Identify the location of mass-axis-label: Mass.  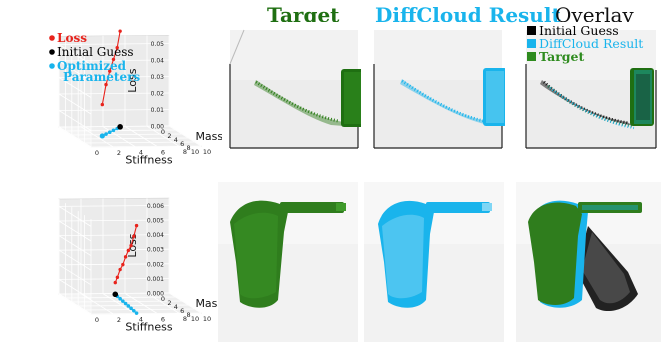
(208, 303).